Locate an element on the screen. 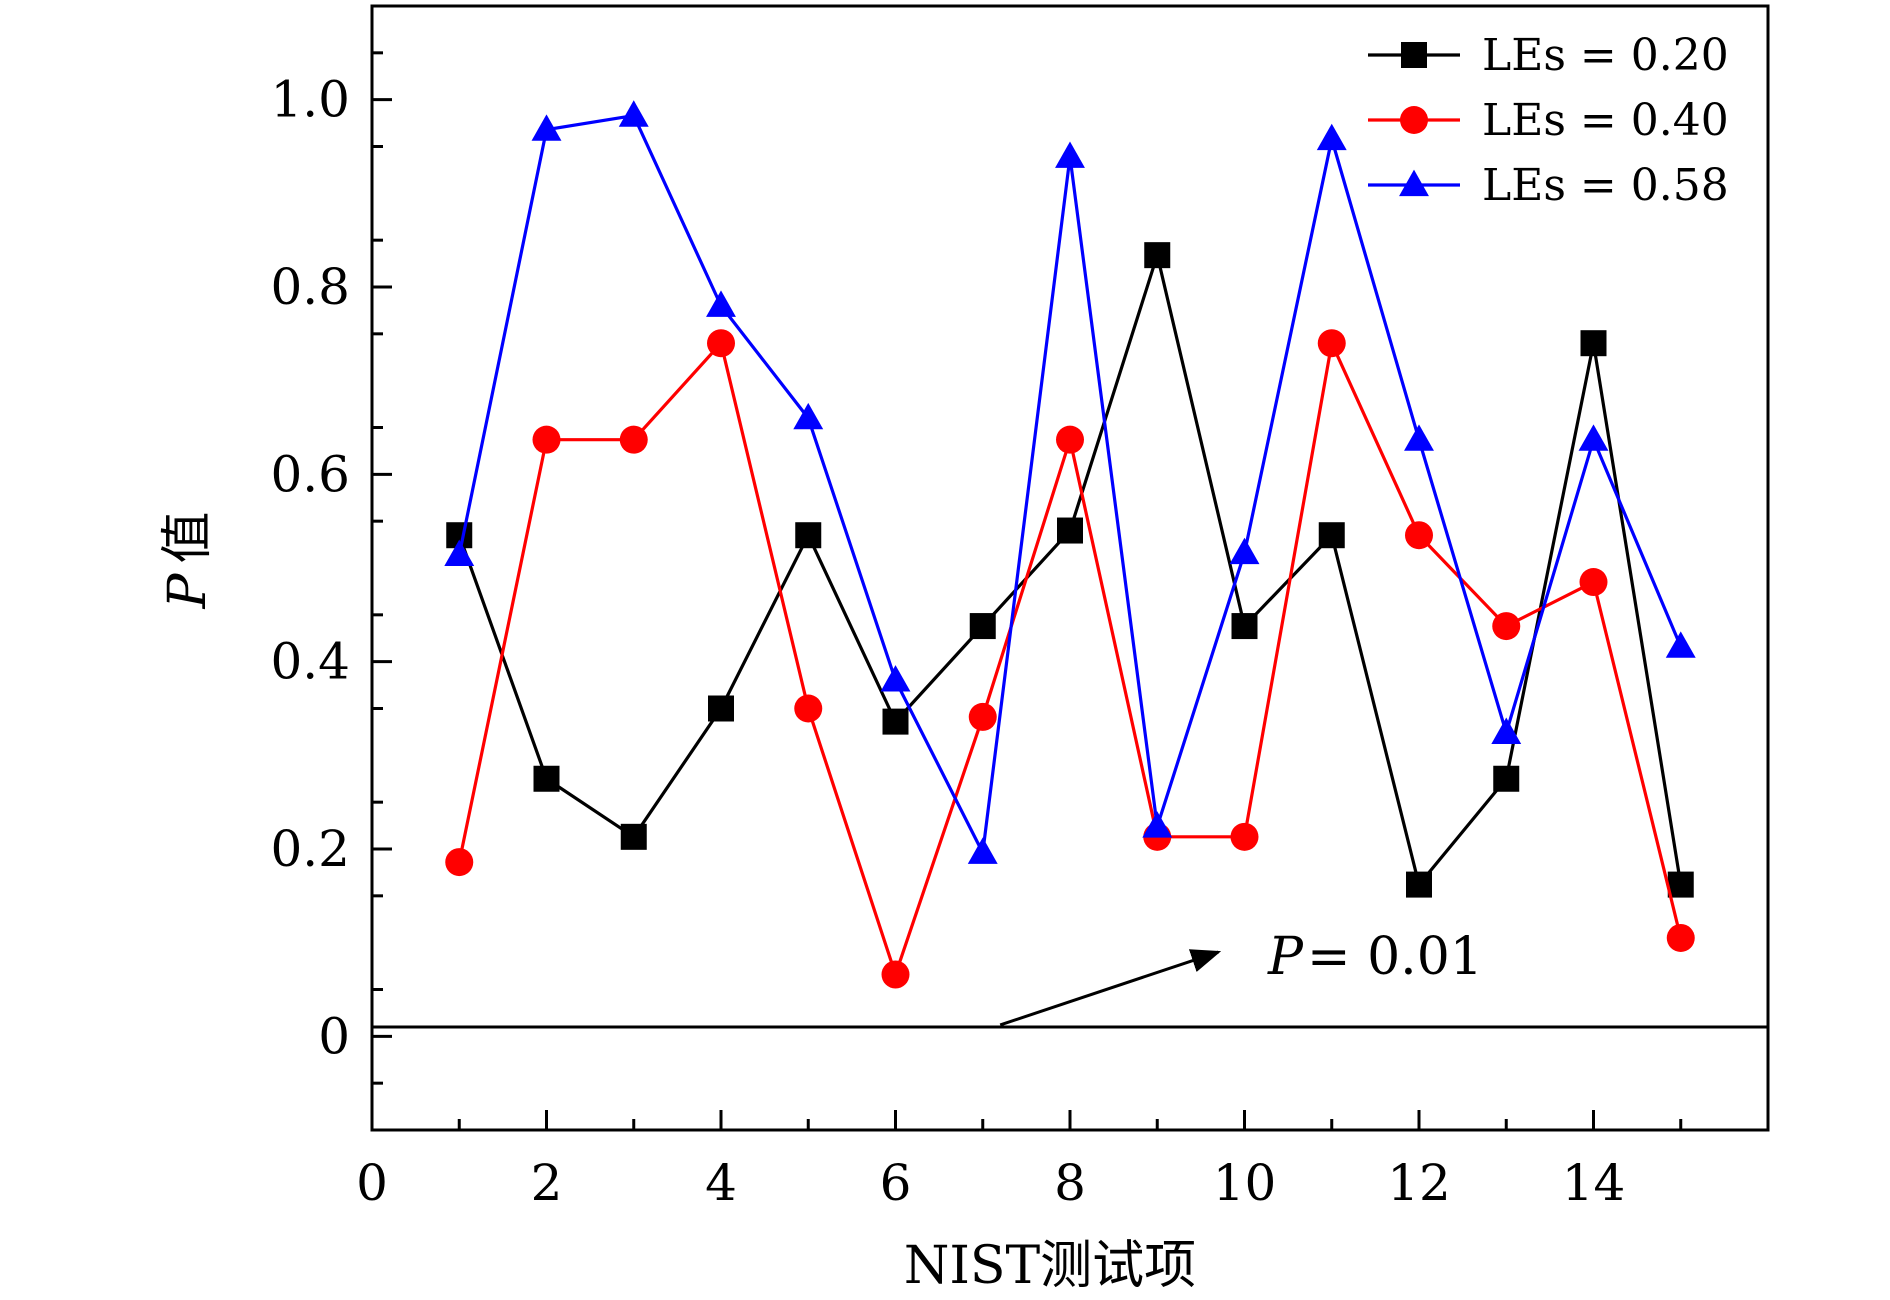 The image size is (1890, 1300). reference-line-label-var: P is located at coordinates (1285, 957).